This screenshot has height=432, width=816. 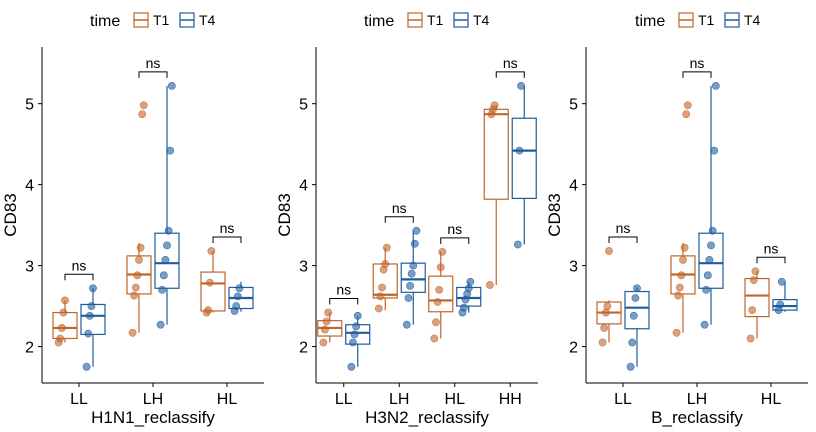 I want to click on x-axis-label: B_reclassify, so click(x=697, y=417).